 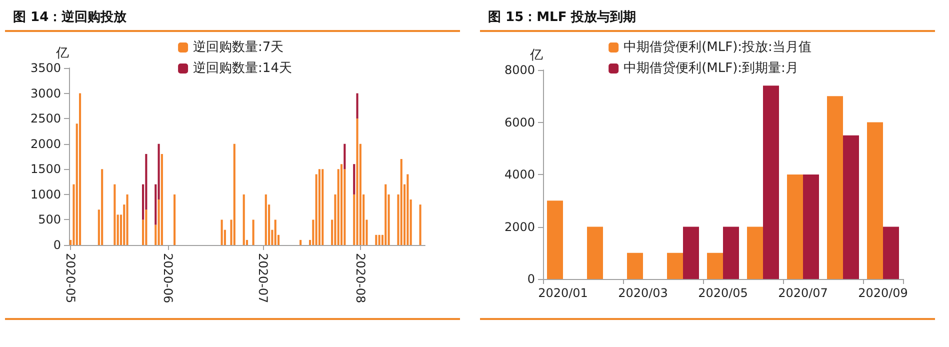 What do you see at coordinates (238, 47) in the screenshot?
I see `legend-label: 逆回购数量:7天` at bounding box center [238, 47].